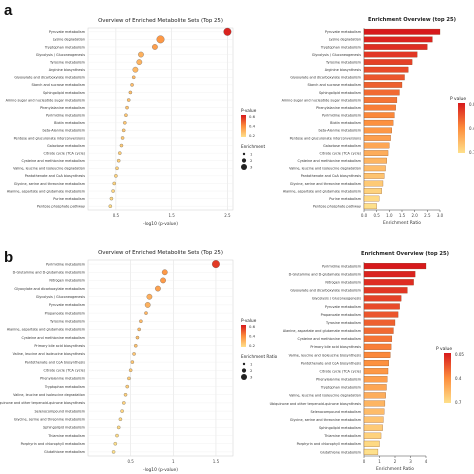 The image size is (474, 474). I want to click on b-bar-x-tick: 3, so click(410, 461).